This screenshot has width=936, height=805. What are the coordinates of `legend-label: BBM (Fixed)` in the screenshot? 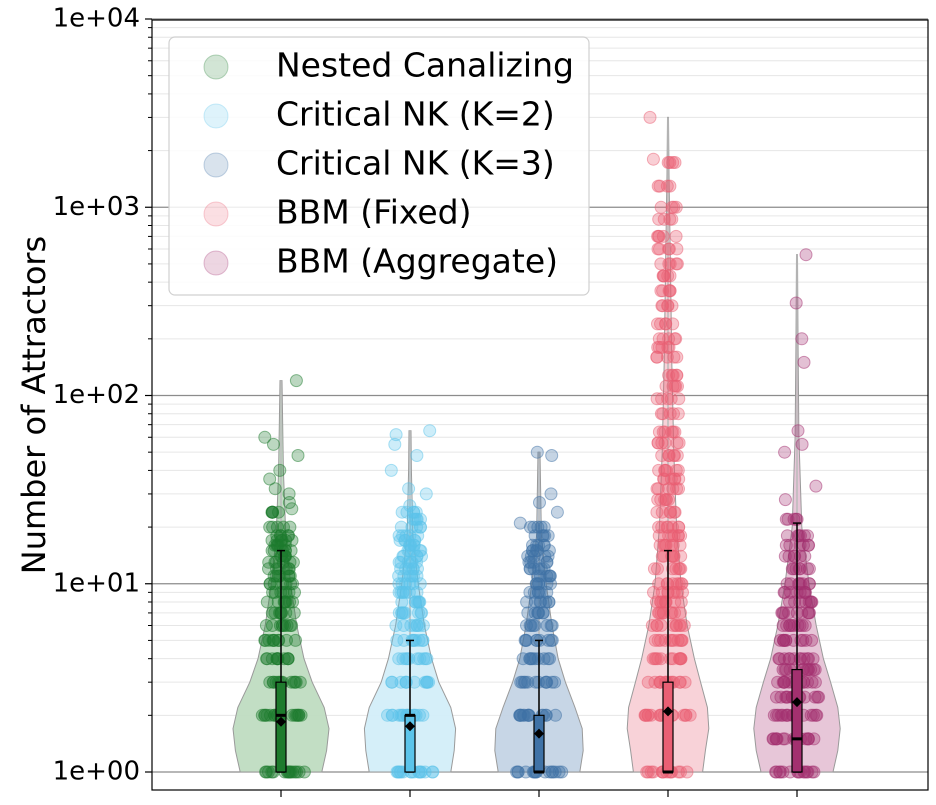 It's located at (374, 212).